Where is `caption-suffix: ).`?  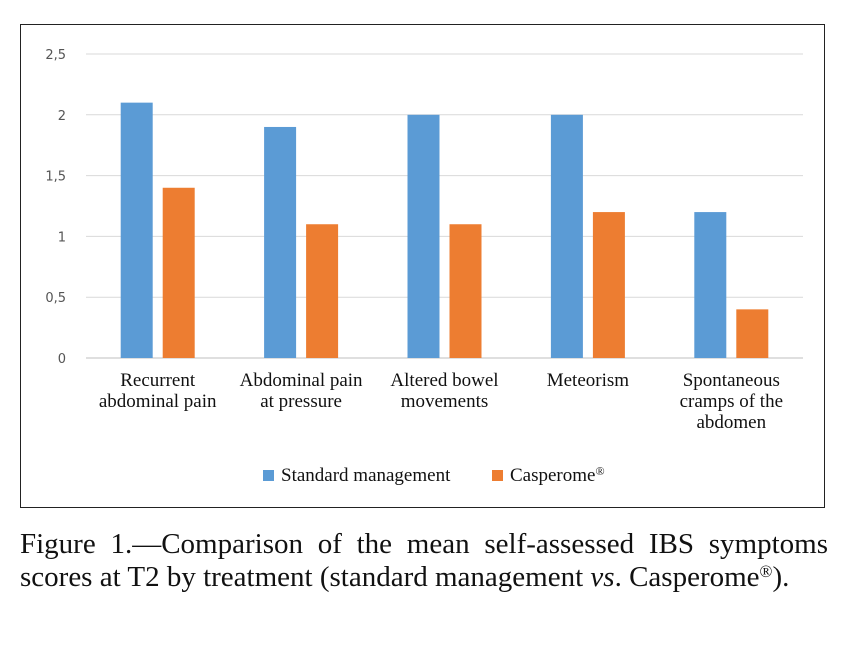 caption-suffix: ). is located at coordinates (781, 577).